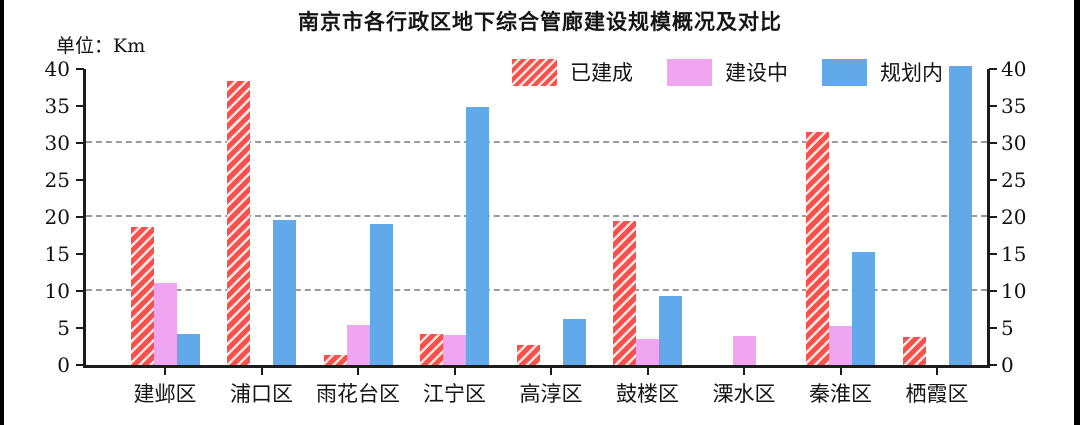 Image resolution: width=1080 pixels, height=425 pixels. I want to click on y-tick-label-right: 20, so click(1014, 217).